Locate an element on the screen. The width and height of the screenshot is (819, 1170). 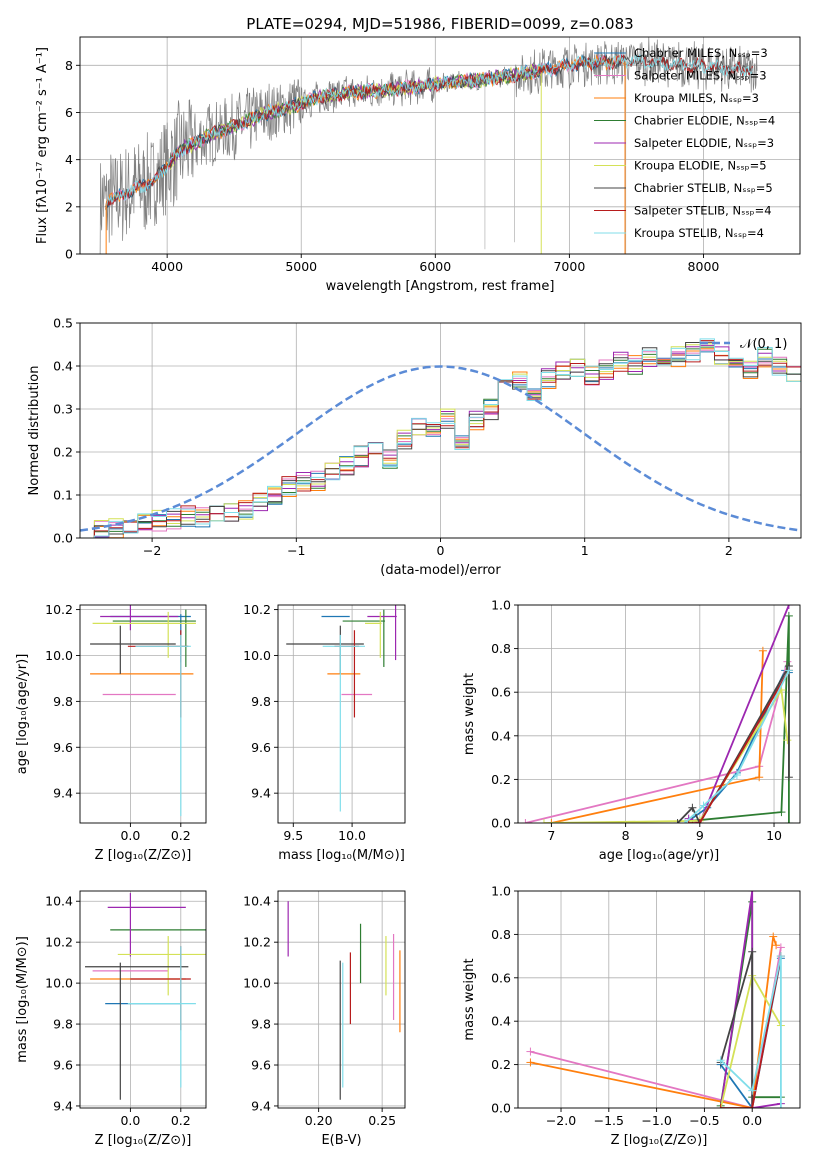
y-tick-label: 0.1 is located at coordinates (63, 495).